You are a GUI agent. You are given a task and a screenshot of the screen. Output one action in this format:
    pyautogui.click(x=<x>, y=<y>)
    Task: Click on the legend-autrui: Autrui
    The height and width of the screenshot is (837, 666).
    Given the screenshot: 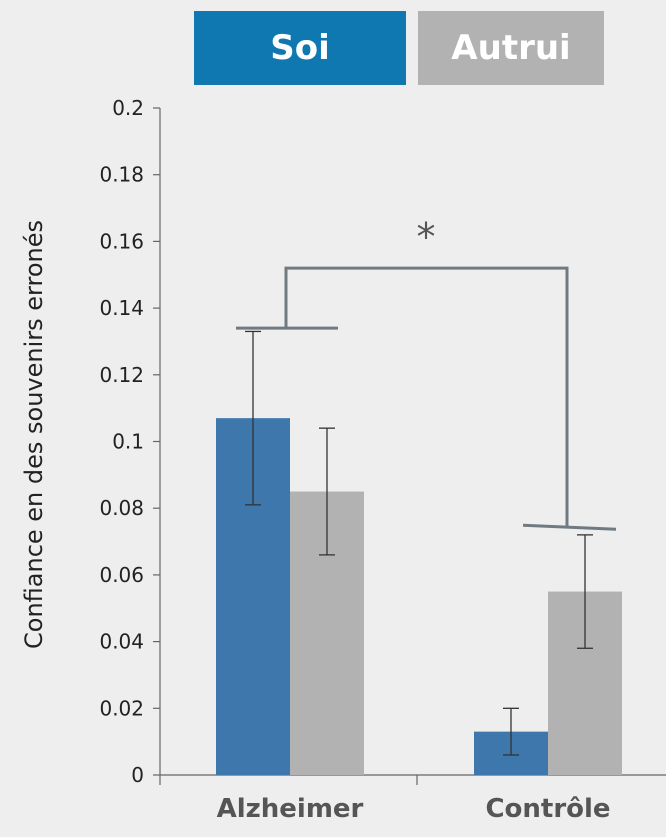 What is the action you would take?
    pyautogui.click(x=511, y=48)
    